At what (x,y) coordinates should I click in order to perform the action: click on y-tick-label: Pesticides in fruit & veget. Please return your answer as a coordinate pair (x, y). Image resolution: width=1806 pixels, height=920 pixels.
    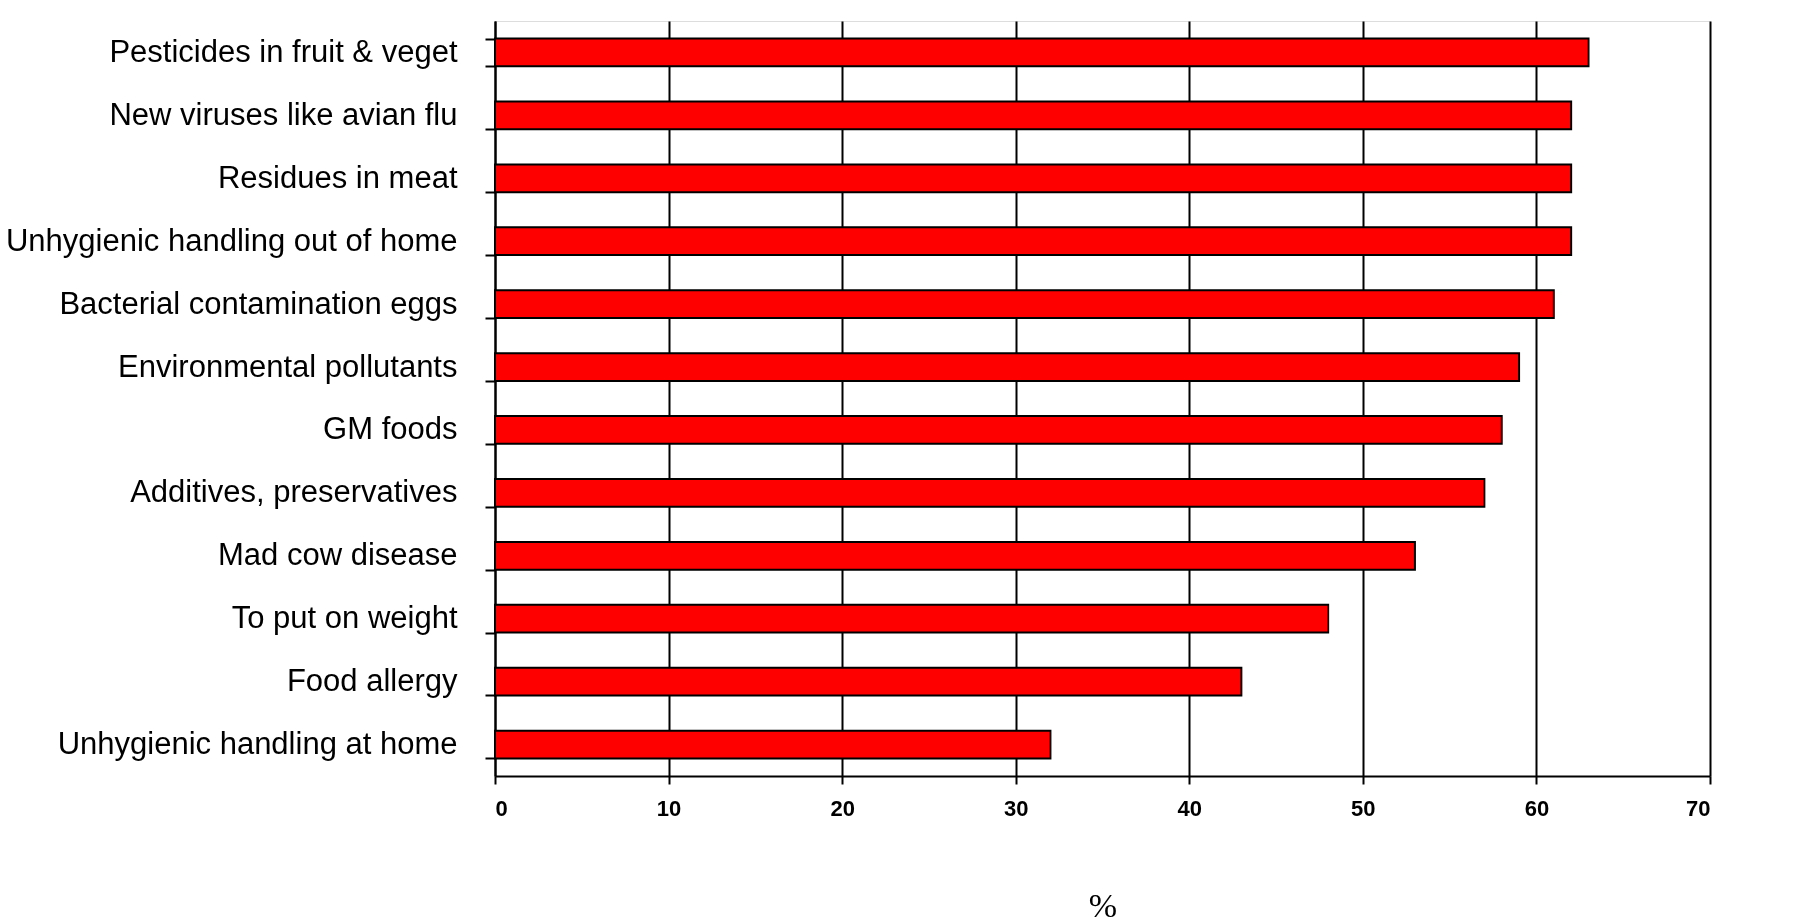
    Looking at the image, I should click on (283, 51).